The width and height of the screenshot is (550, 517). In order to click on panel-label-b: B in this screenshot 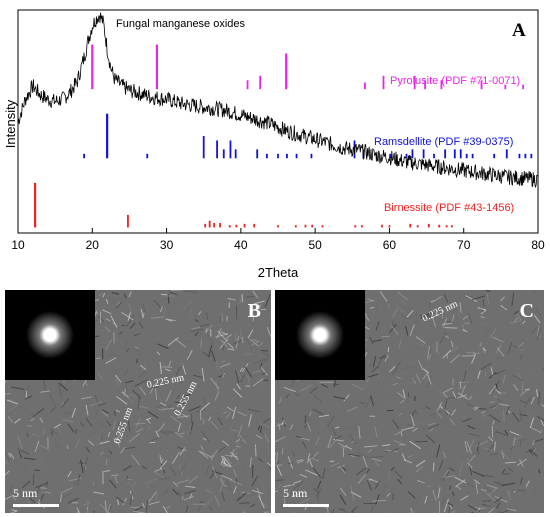, I will do `click(254, 311)`.